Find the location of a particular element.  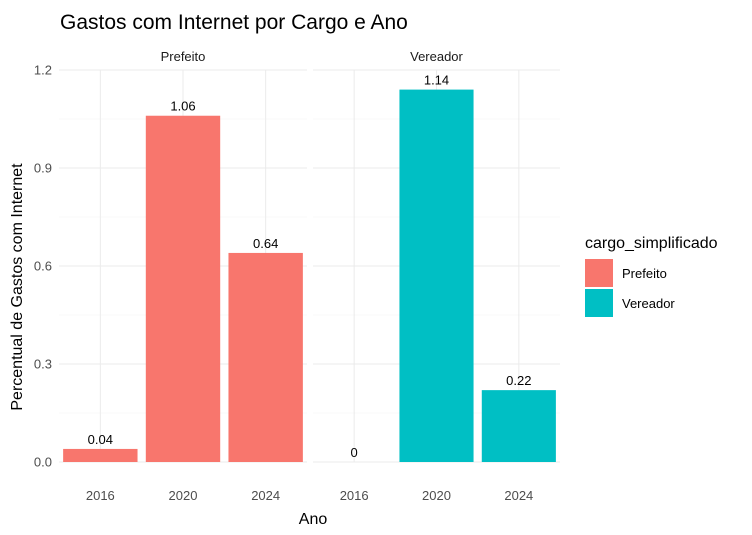

facet-strip-label: Prefeito is located at coordinates (183, 56).